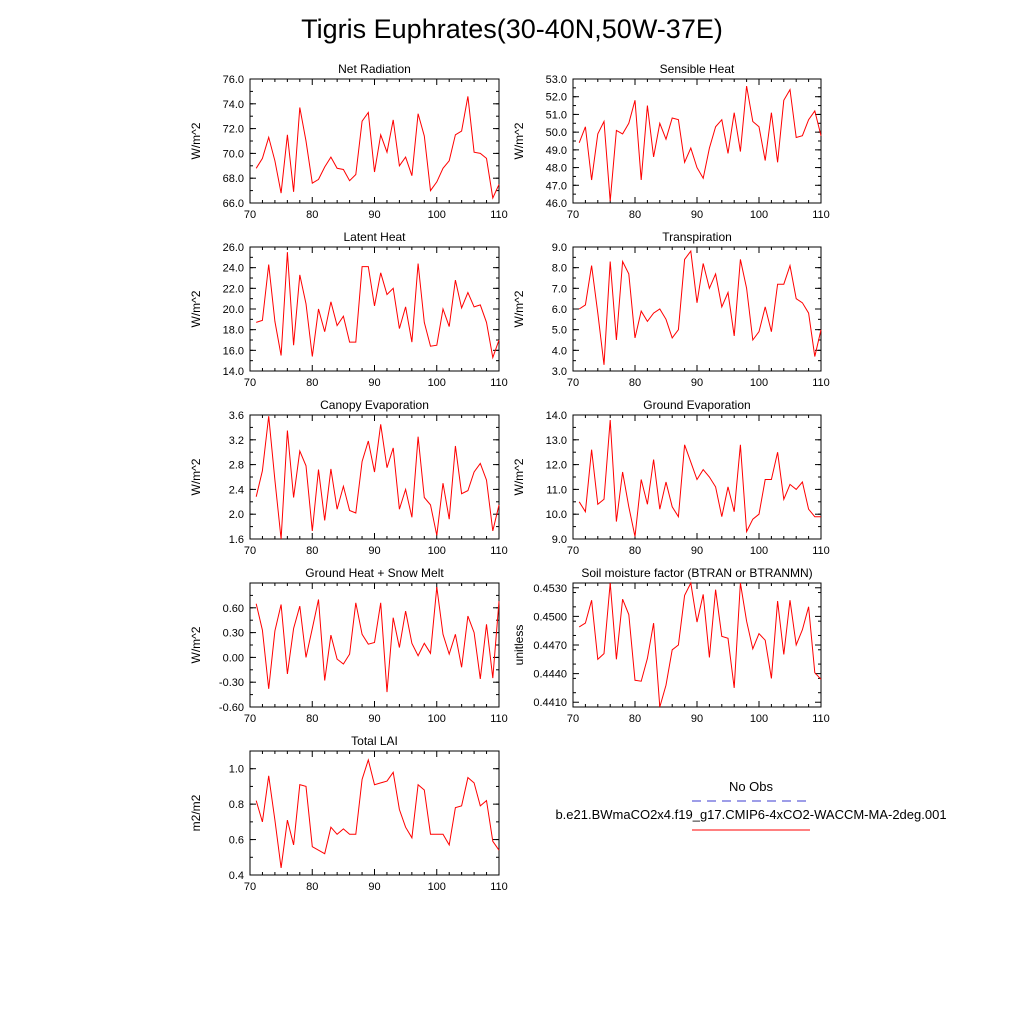 The height and width of the screenshot is (1024, 1024). Describe the element at coordinates (236, 490) in the screenshot. I see `y-tick-label: 2.4` at that location.